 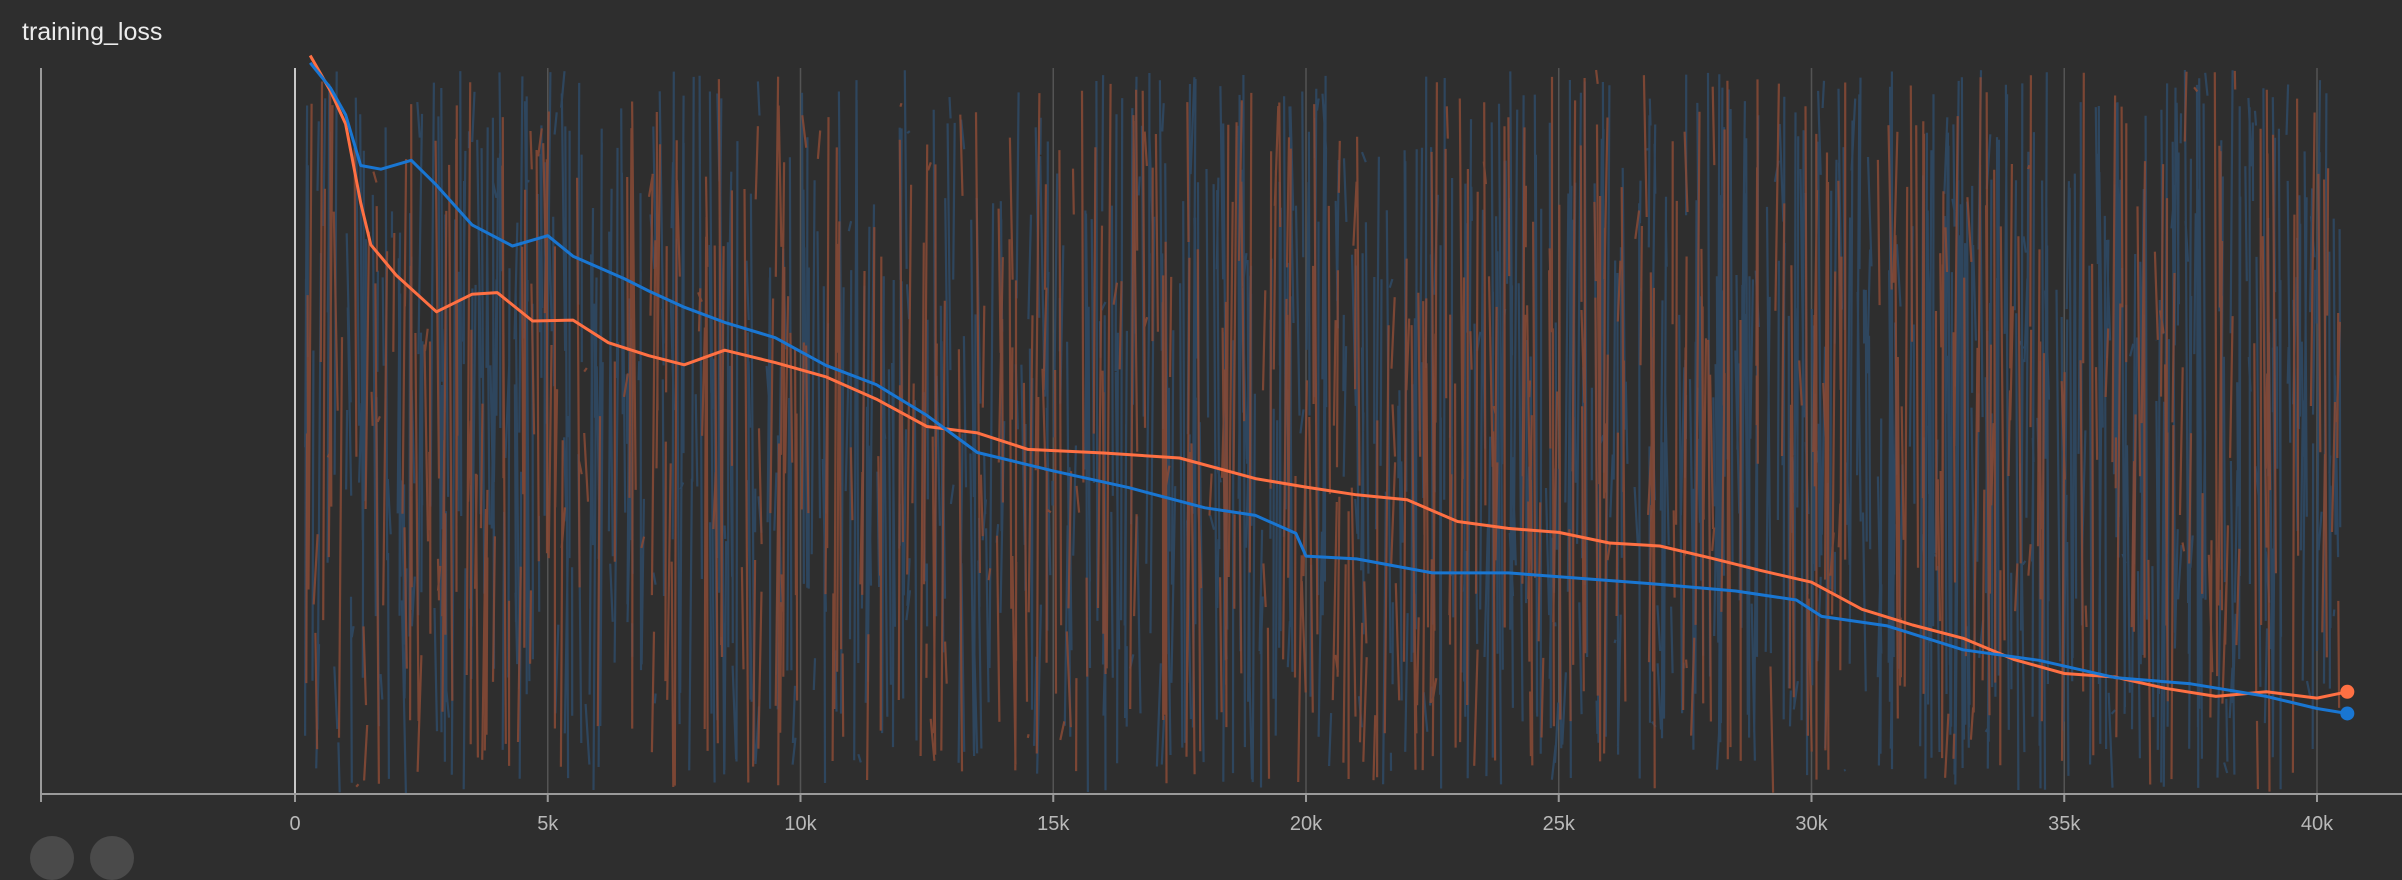 What do you see at coordinates (2064, 824) in the screenshot?
I see `x-tick-label: 35k` at bounding box center [2064, 824].